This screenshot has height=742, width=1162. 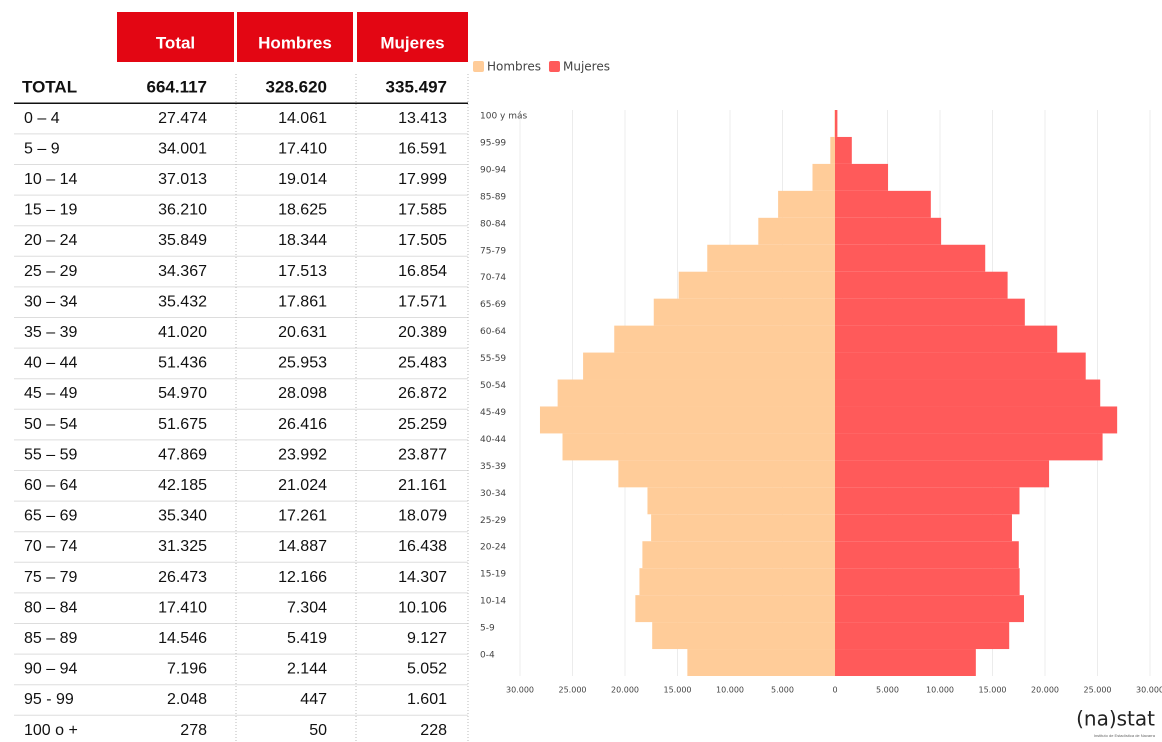 I want to click on cell-value: 50, so click(x=318, y=730).